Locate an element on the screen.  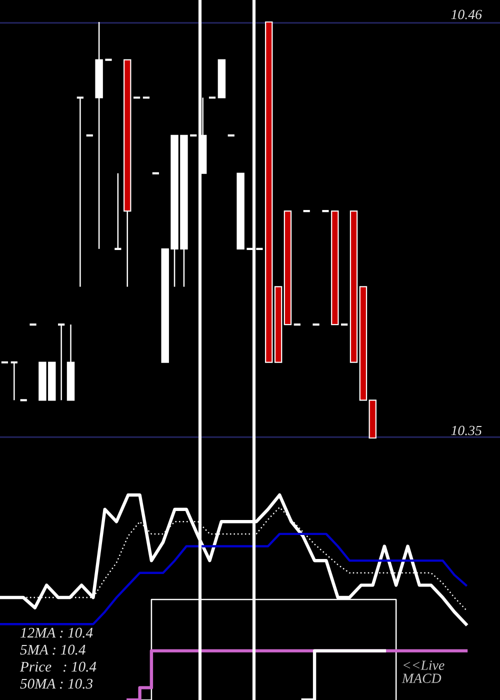
annotation: Price : 10.4 is located at coordinates (58, 667).